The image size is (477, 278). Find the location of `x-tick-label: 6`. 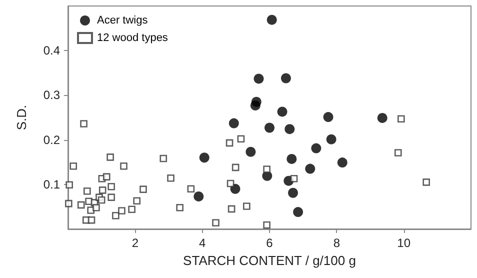

x-tick-label: 6 is located at coordinates (270, 243).